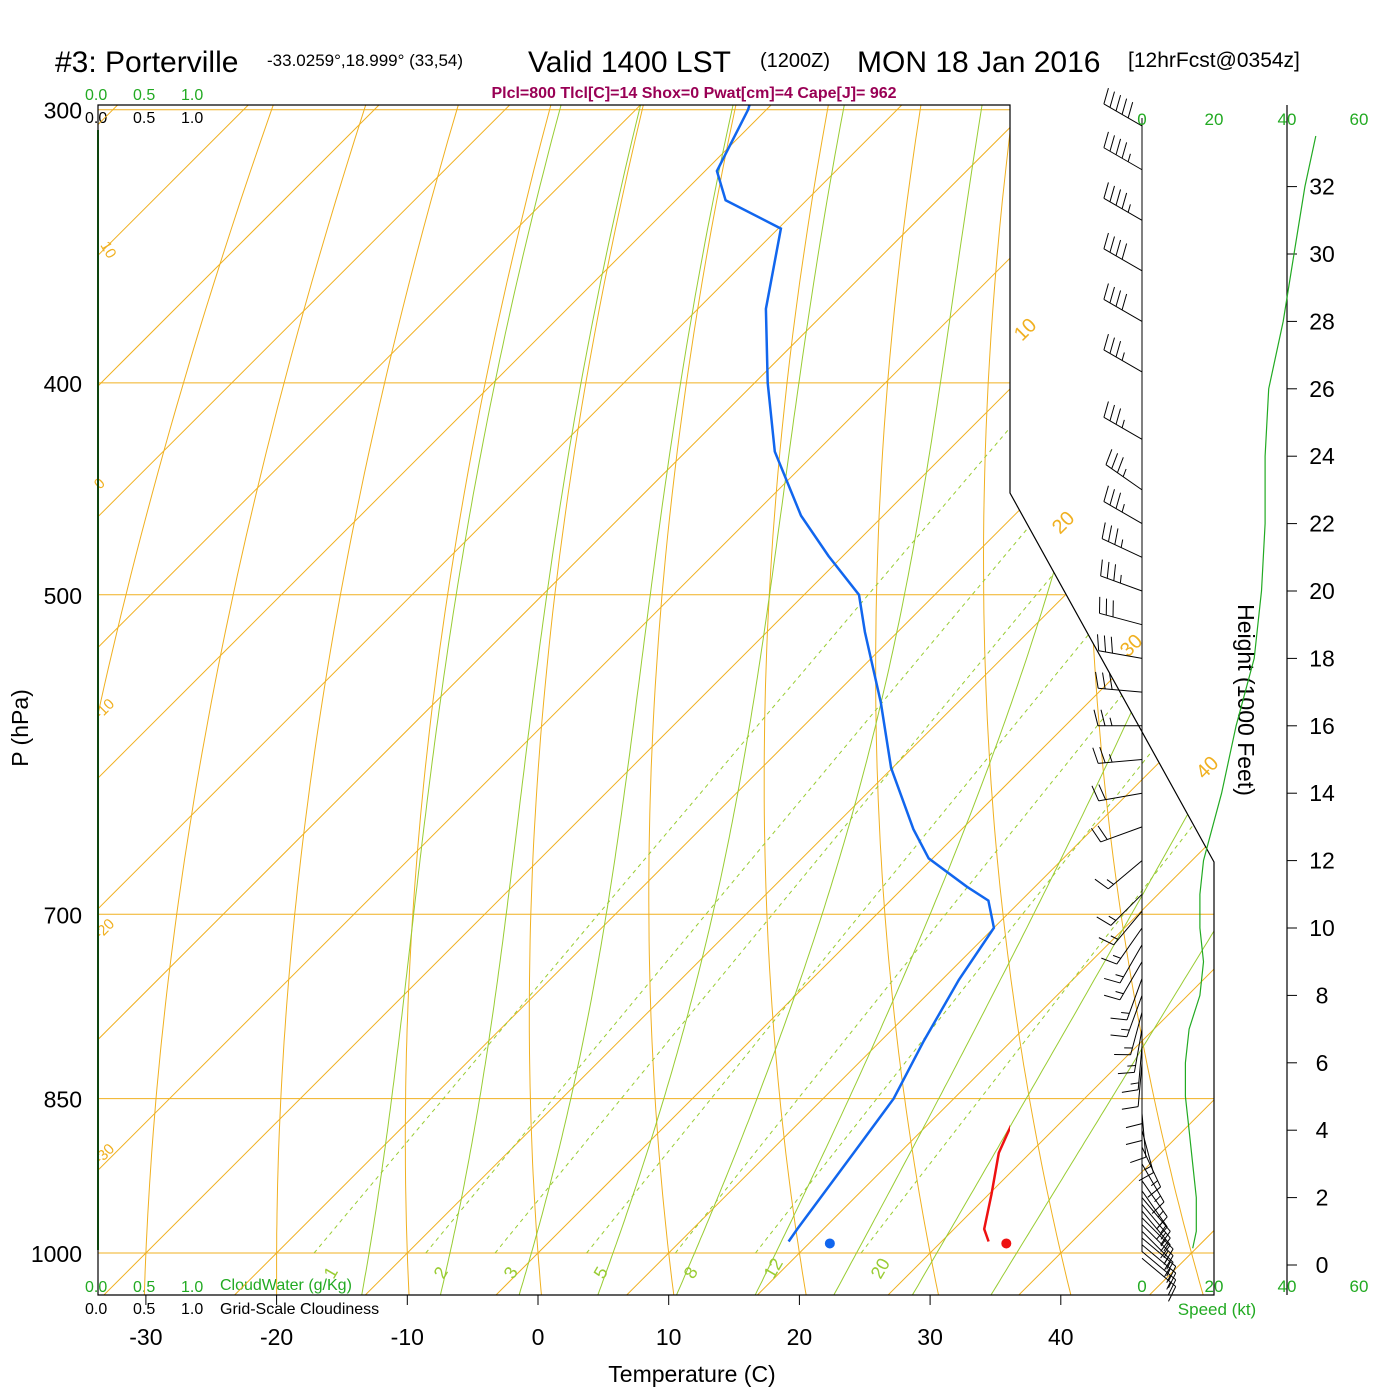  What do you see at coordinates (63, 1100) in the screenshot?
I see `pressure-tick-label: 850` at bounding box center [63, 1100].